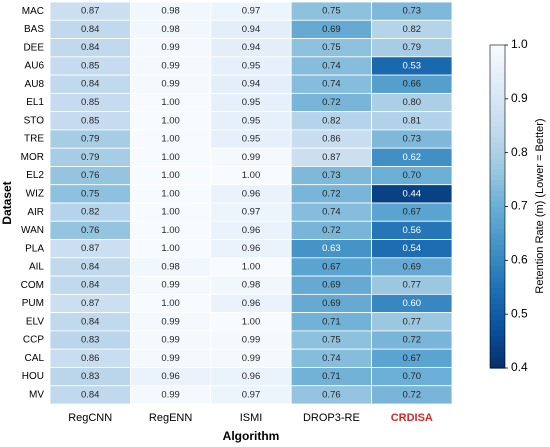 The image size is (550, 447). Describe the element at coordinates (35, 321) in the screenshot. I see `y-tick-label: ELV` at that location.